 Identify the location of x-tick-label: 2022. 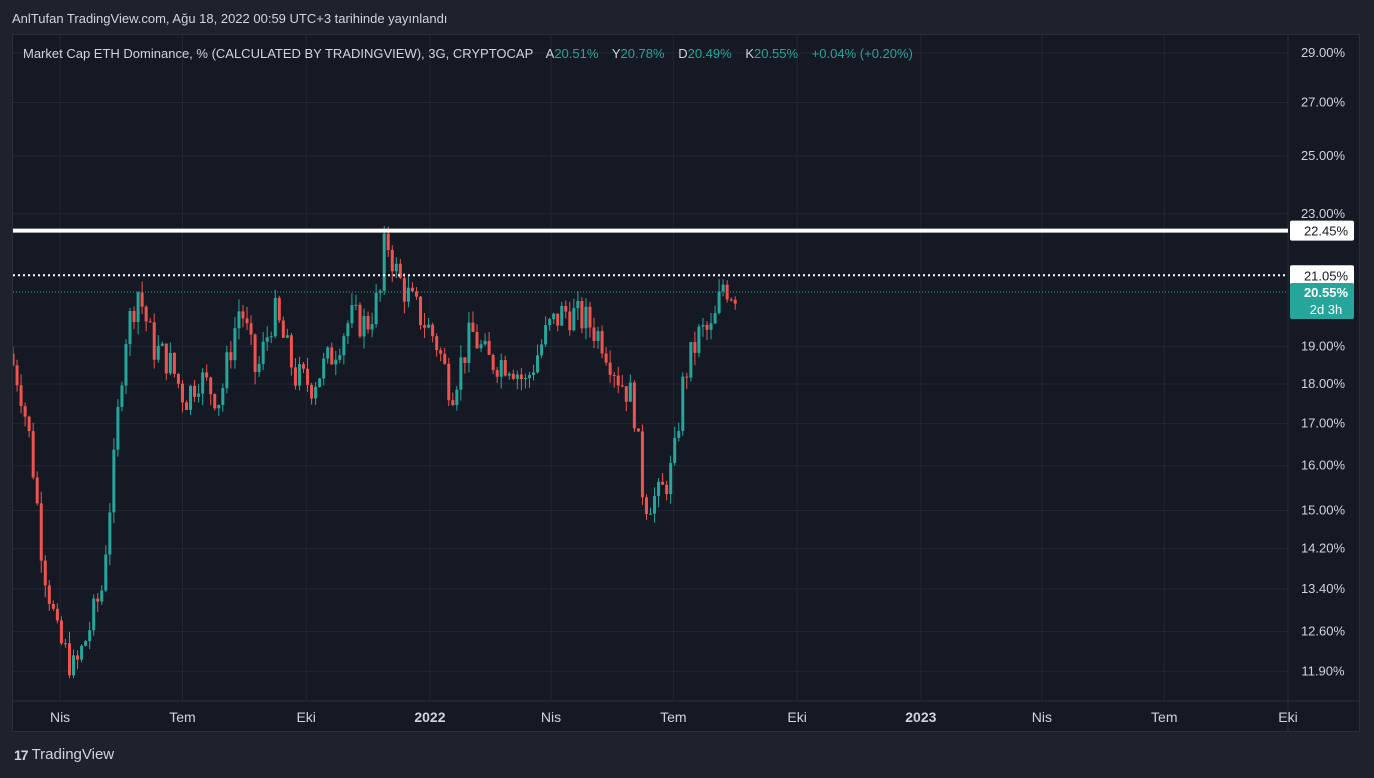
(429, 717).